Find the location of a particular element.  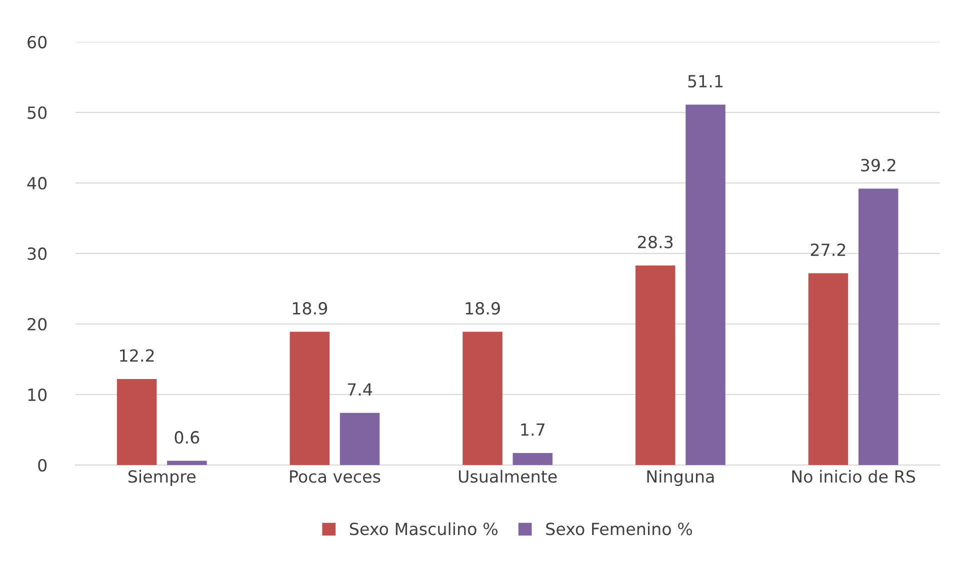

data-label: 27.2 is located at coordinates (828, 249).